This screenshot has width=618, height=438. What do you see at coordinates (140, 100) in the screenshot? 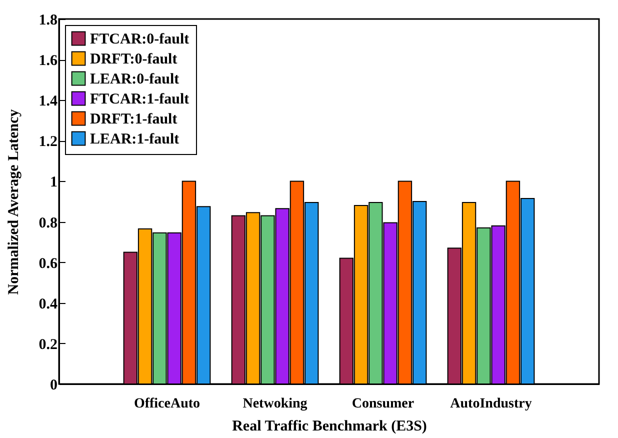
I see `legend-label: FTCAR:1-fault` at bounding box center [140, 100].